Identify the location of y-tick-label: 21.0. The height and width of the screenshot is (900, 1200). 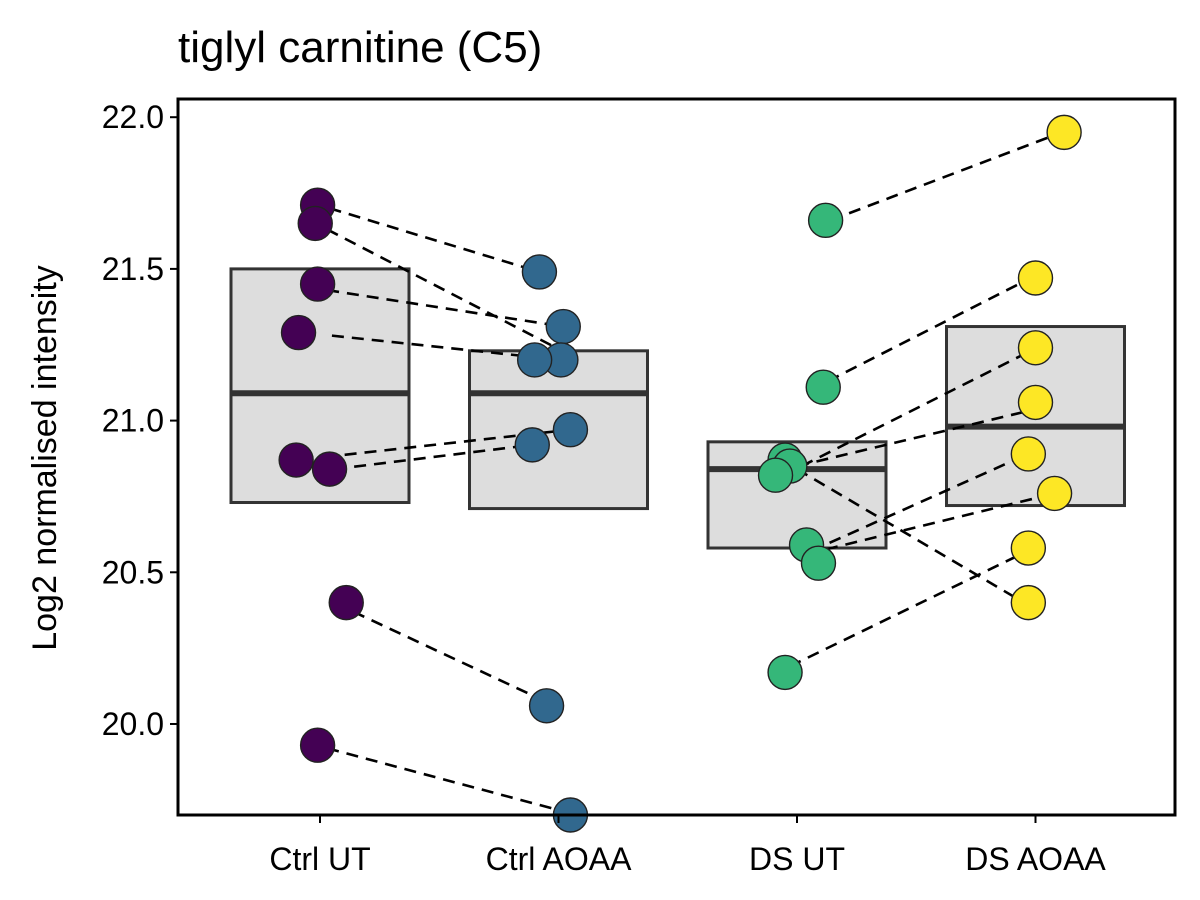
(133, 421).